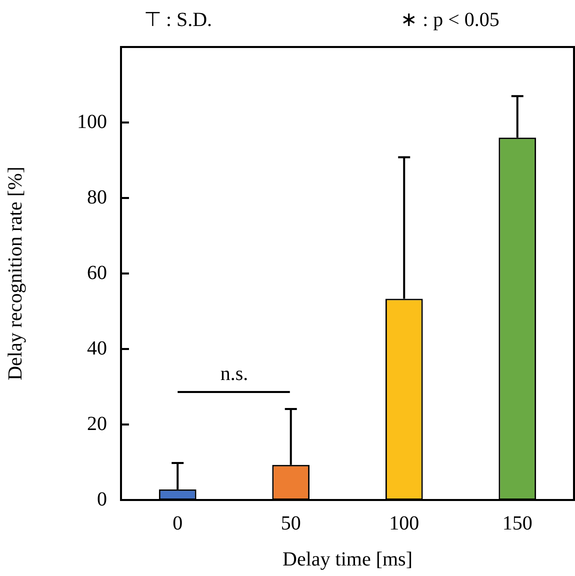 Image resolution: width=575 pixels, height=576 pixels. I want to click on annotation: n.s., so click(234, 374).